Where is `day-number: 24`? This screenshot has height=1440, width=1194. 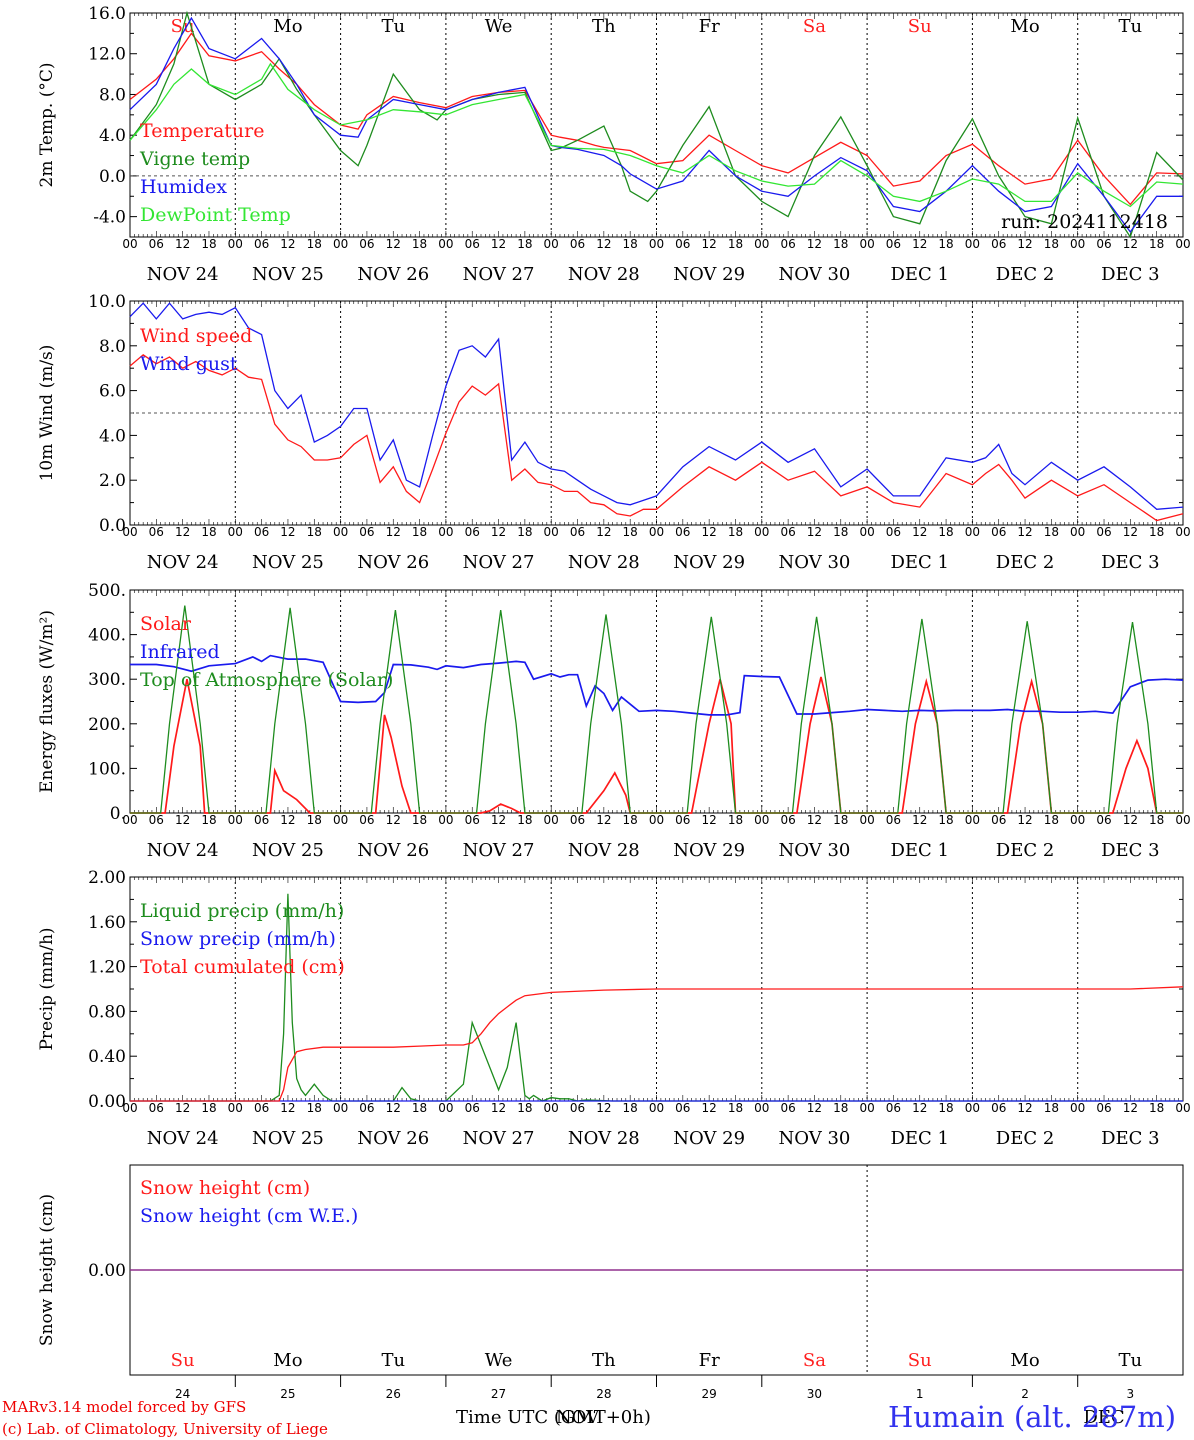 day-number: 24 is located at coordinates (182, 1394).